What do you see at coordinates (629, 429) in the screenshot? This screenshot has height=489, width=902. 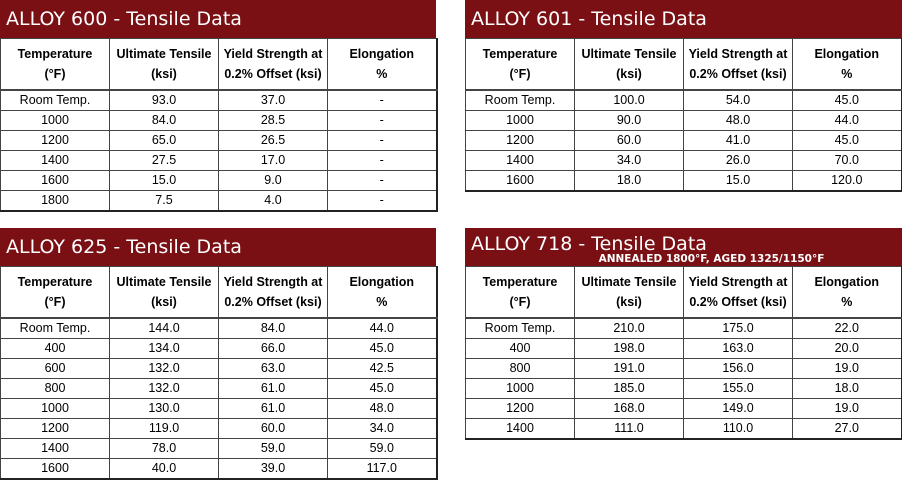 I see `cell-ultimate-tensile: 111.0` at bounding box center [629, 429].